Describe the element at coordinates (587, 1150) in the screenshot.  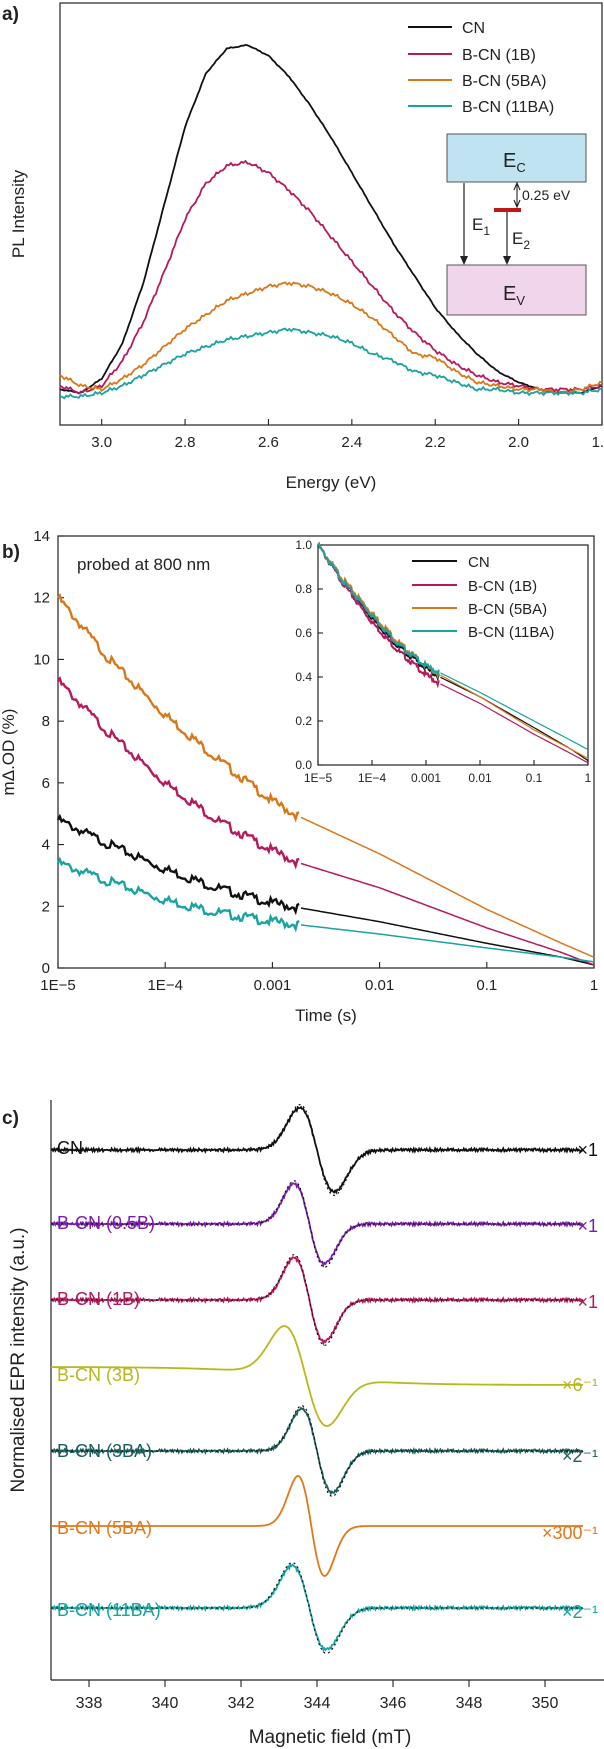
I see `epr-scale-cn: ×1` at that location.